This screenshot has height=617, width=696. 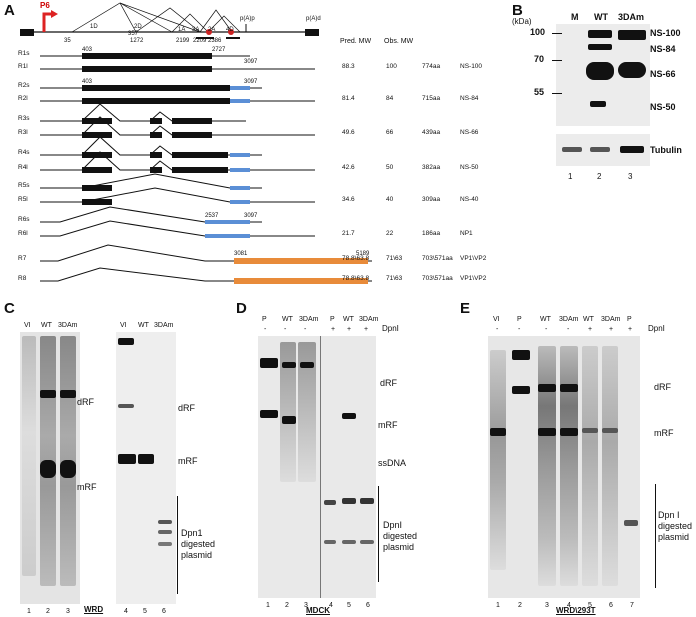 I want to click on transcript-name: R3l, so click(x=23, y=132).